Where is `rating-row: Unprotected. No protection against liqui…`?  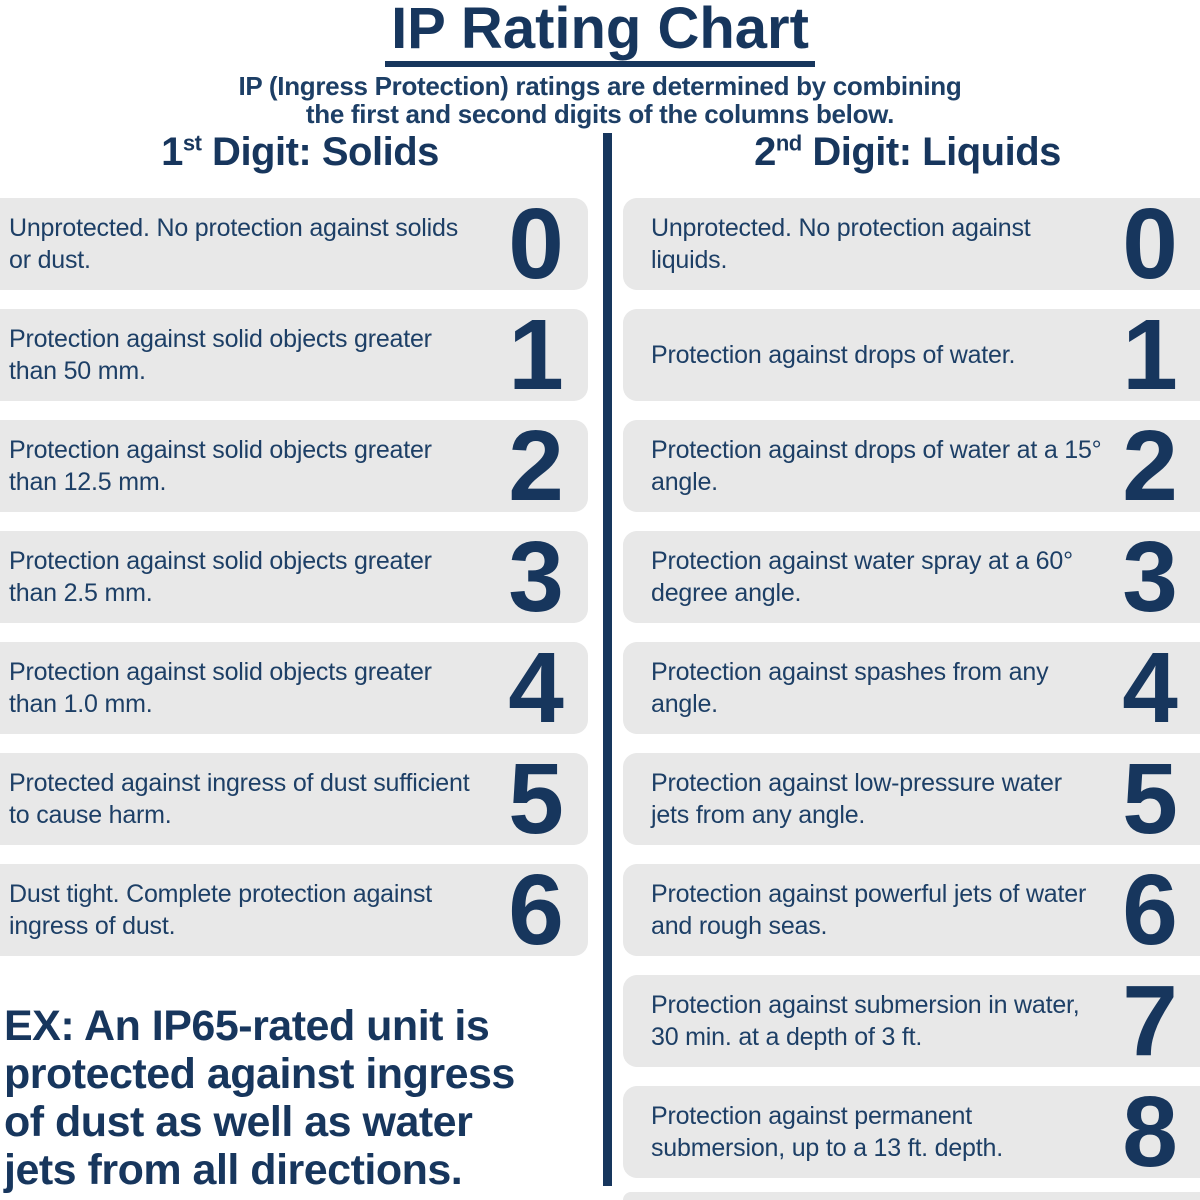 rating-row: Unprotected. No protection against liqui… is located at coordinates (911, 244).